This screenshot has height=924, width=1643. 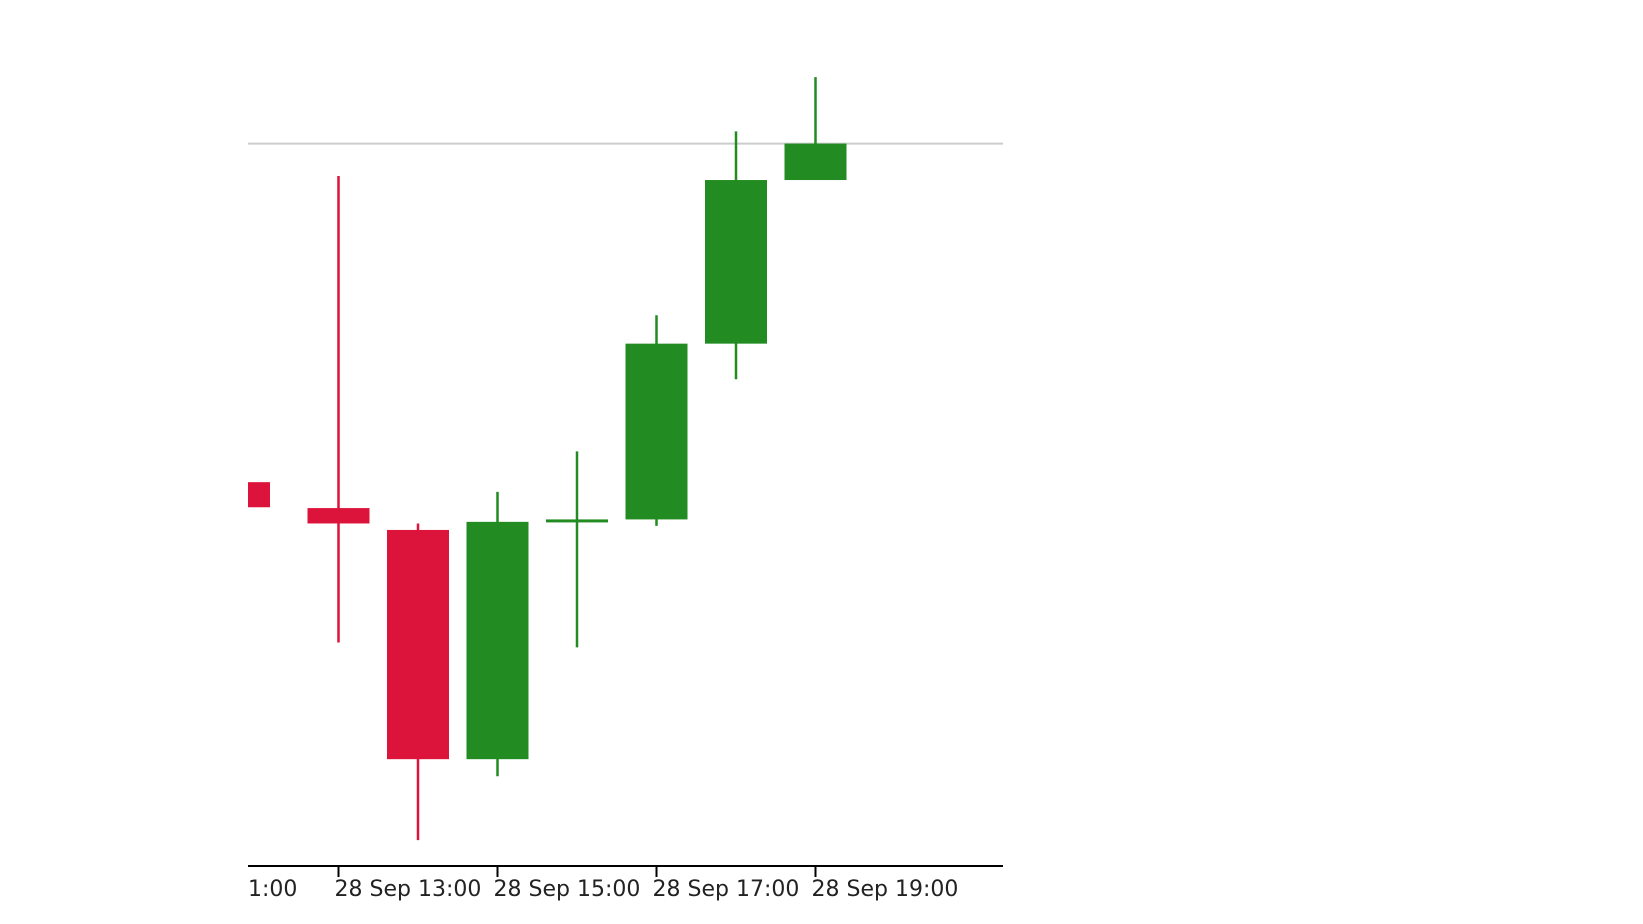 I want to click on x-tick-label: 28 Sep 17:00, so click(x=726, y=889).